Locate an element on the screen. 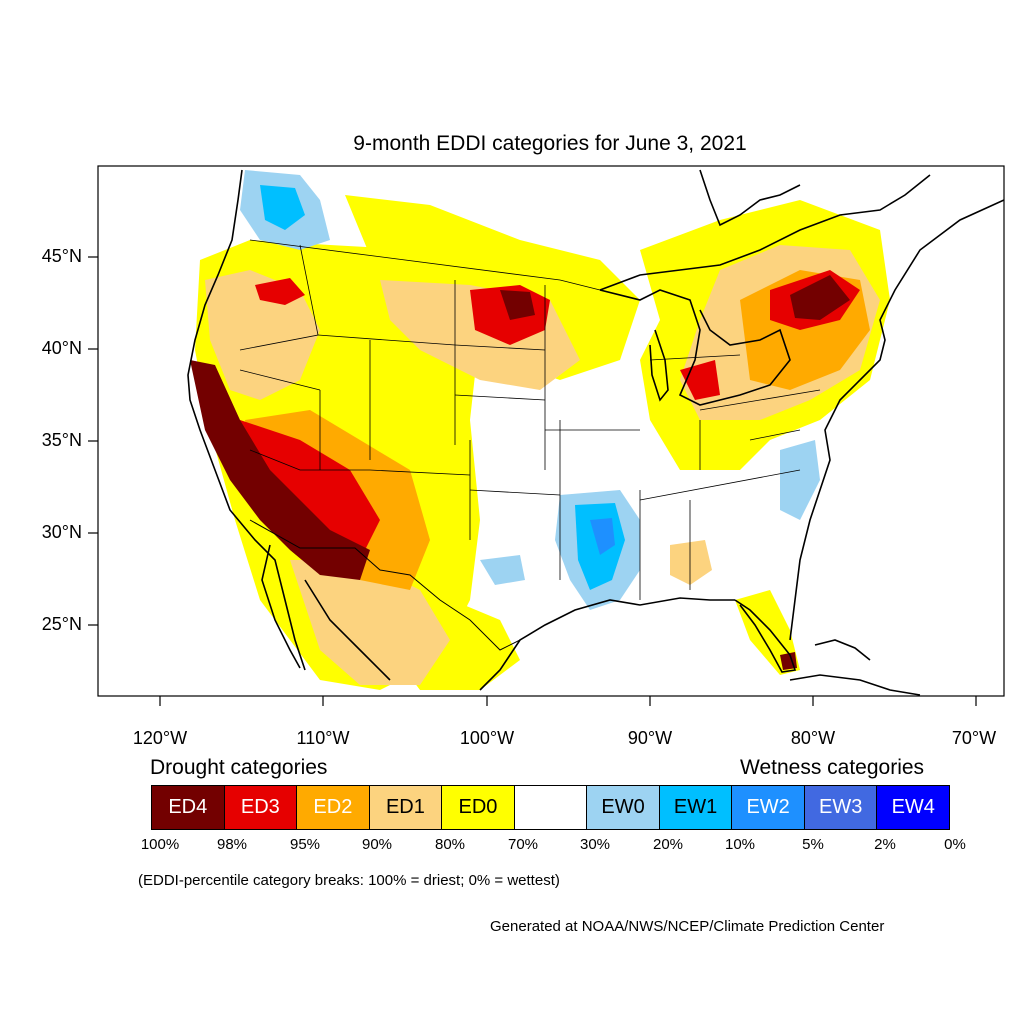  legend-ed3: ED3 is located at coordinates (261, 807).